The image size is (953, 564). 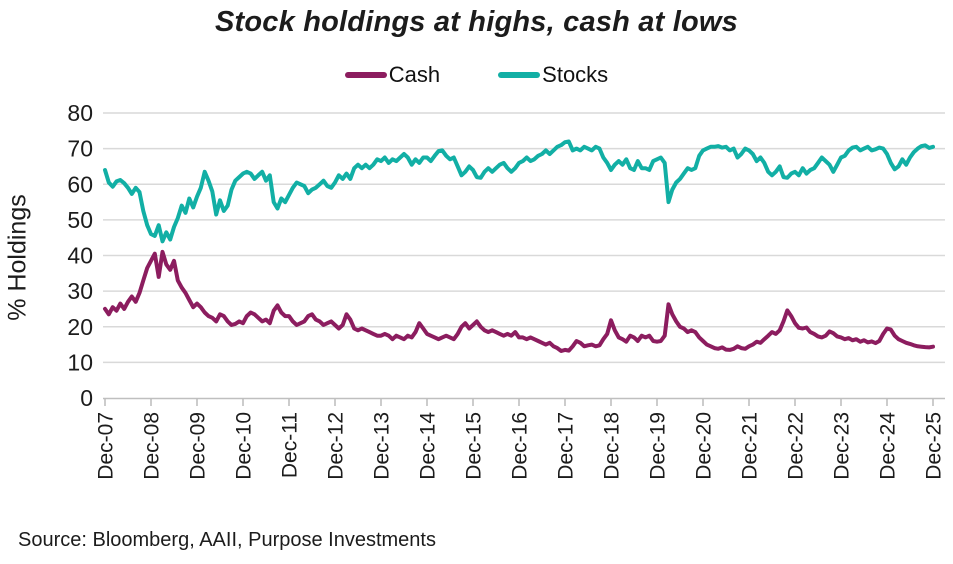 I want to click on legend-label-cash: Cash, so click(x=414, y=74).